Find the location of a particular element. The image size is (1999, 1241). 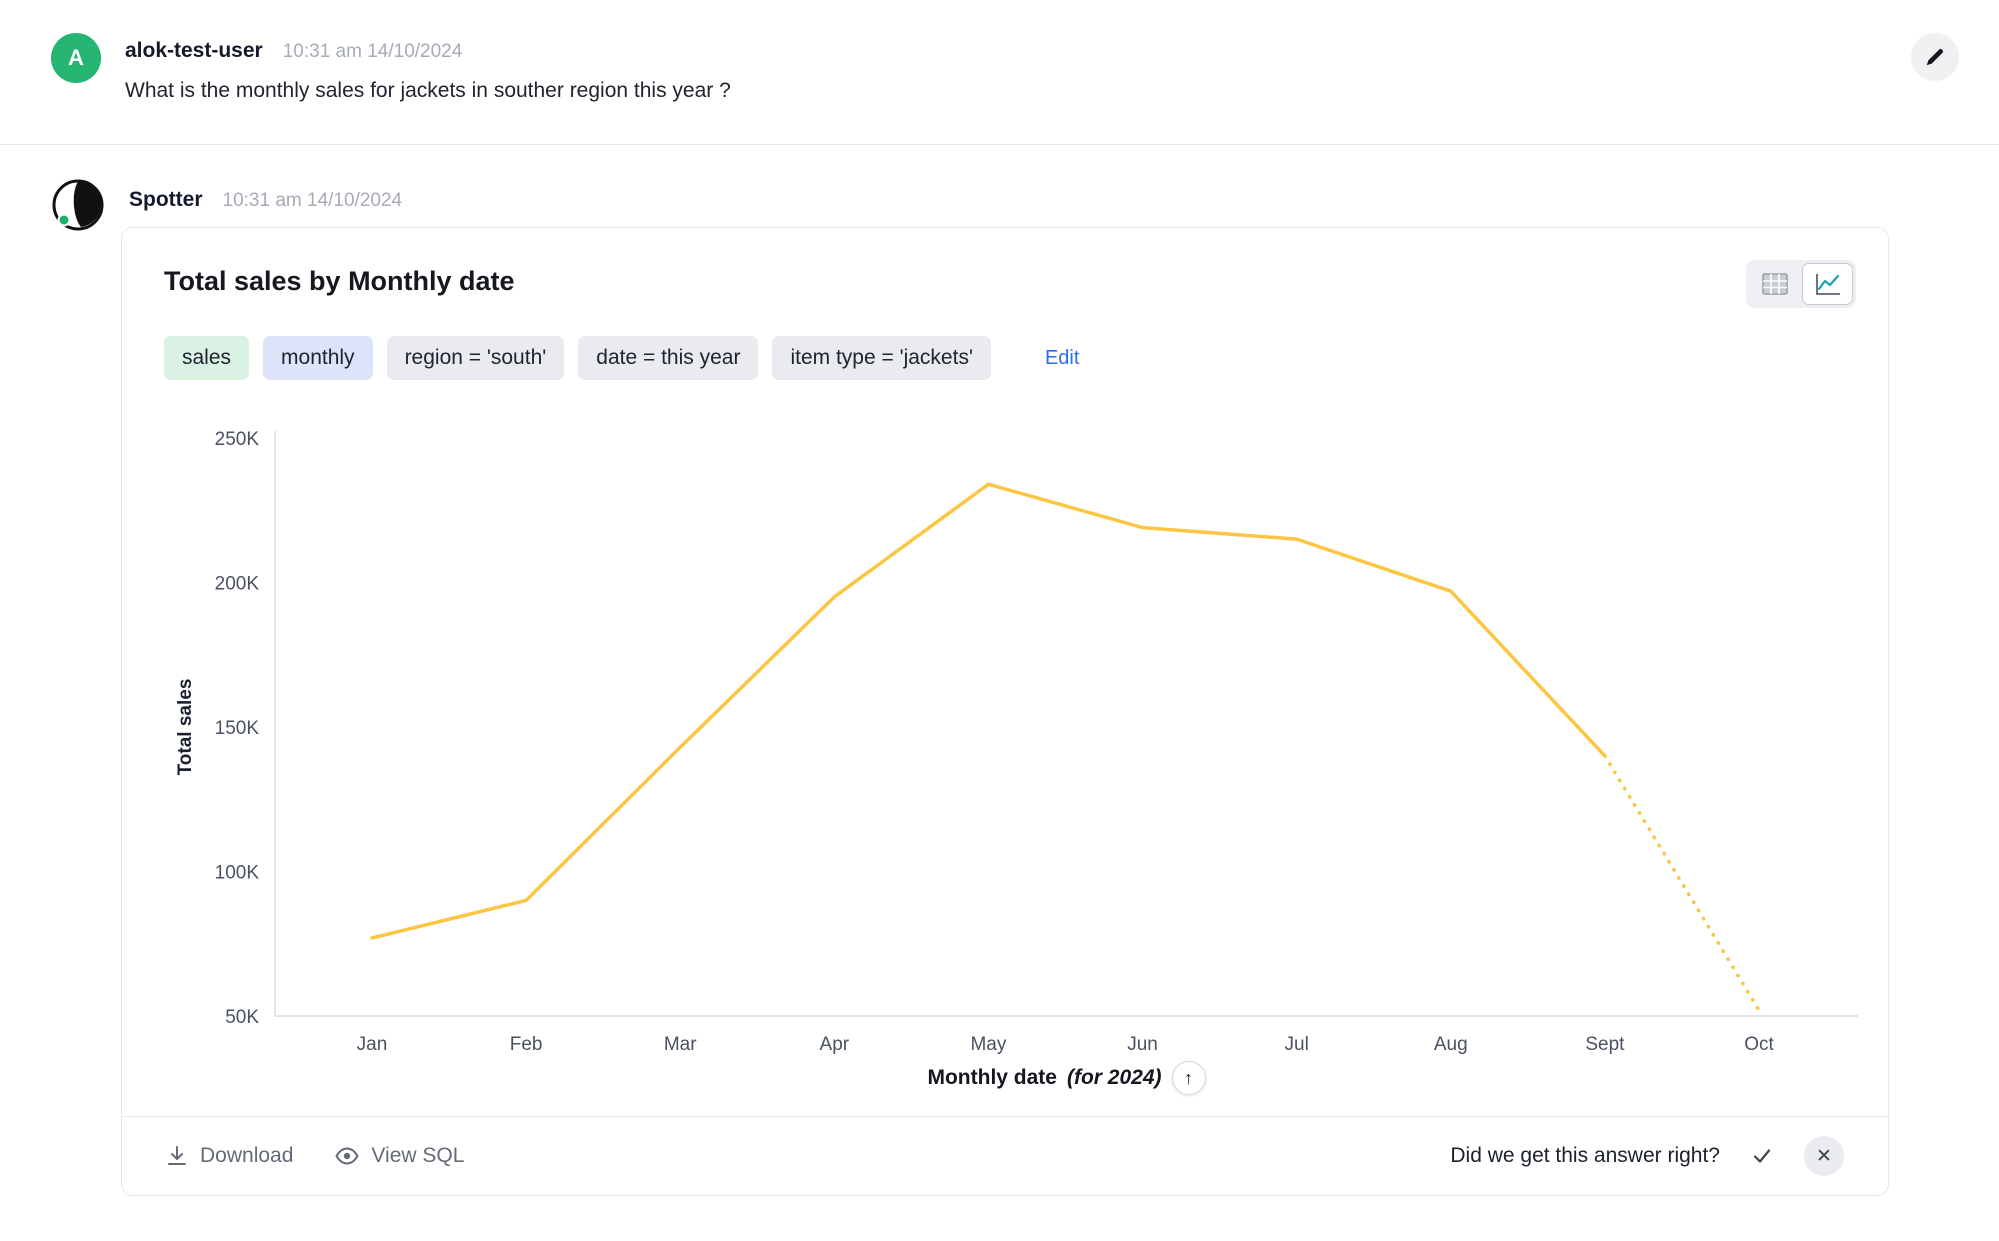

feedback-group: Did we get this answer right? ✕ is located at coordinates (1647, 1156).